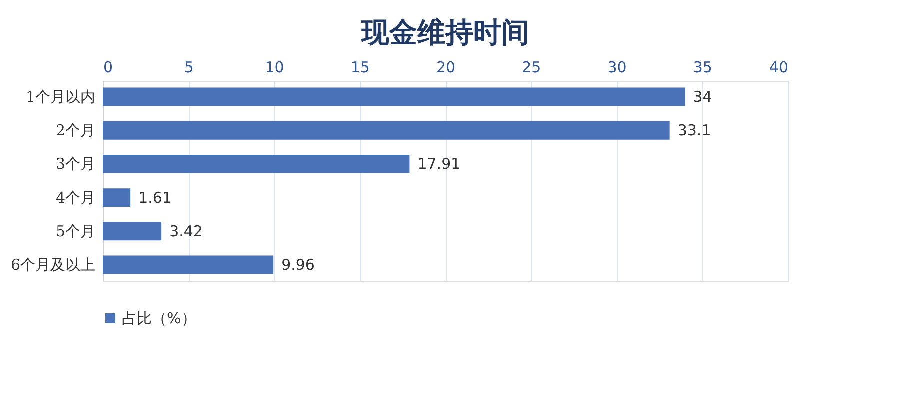  What do you see at coordinates (76, 231) in the screenshot?
I see `y-tick-label: 5个月` at bounding box center [76, 231].